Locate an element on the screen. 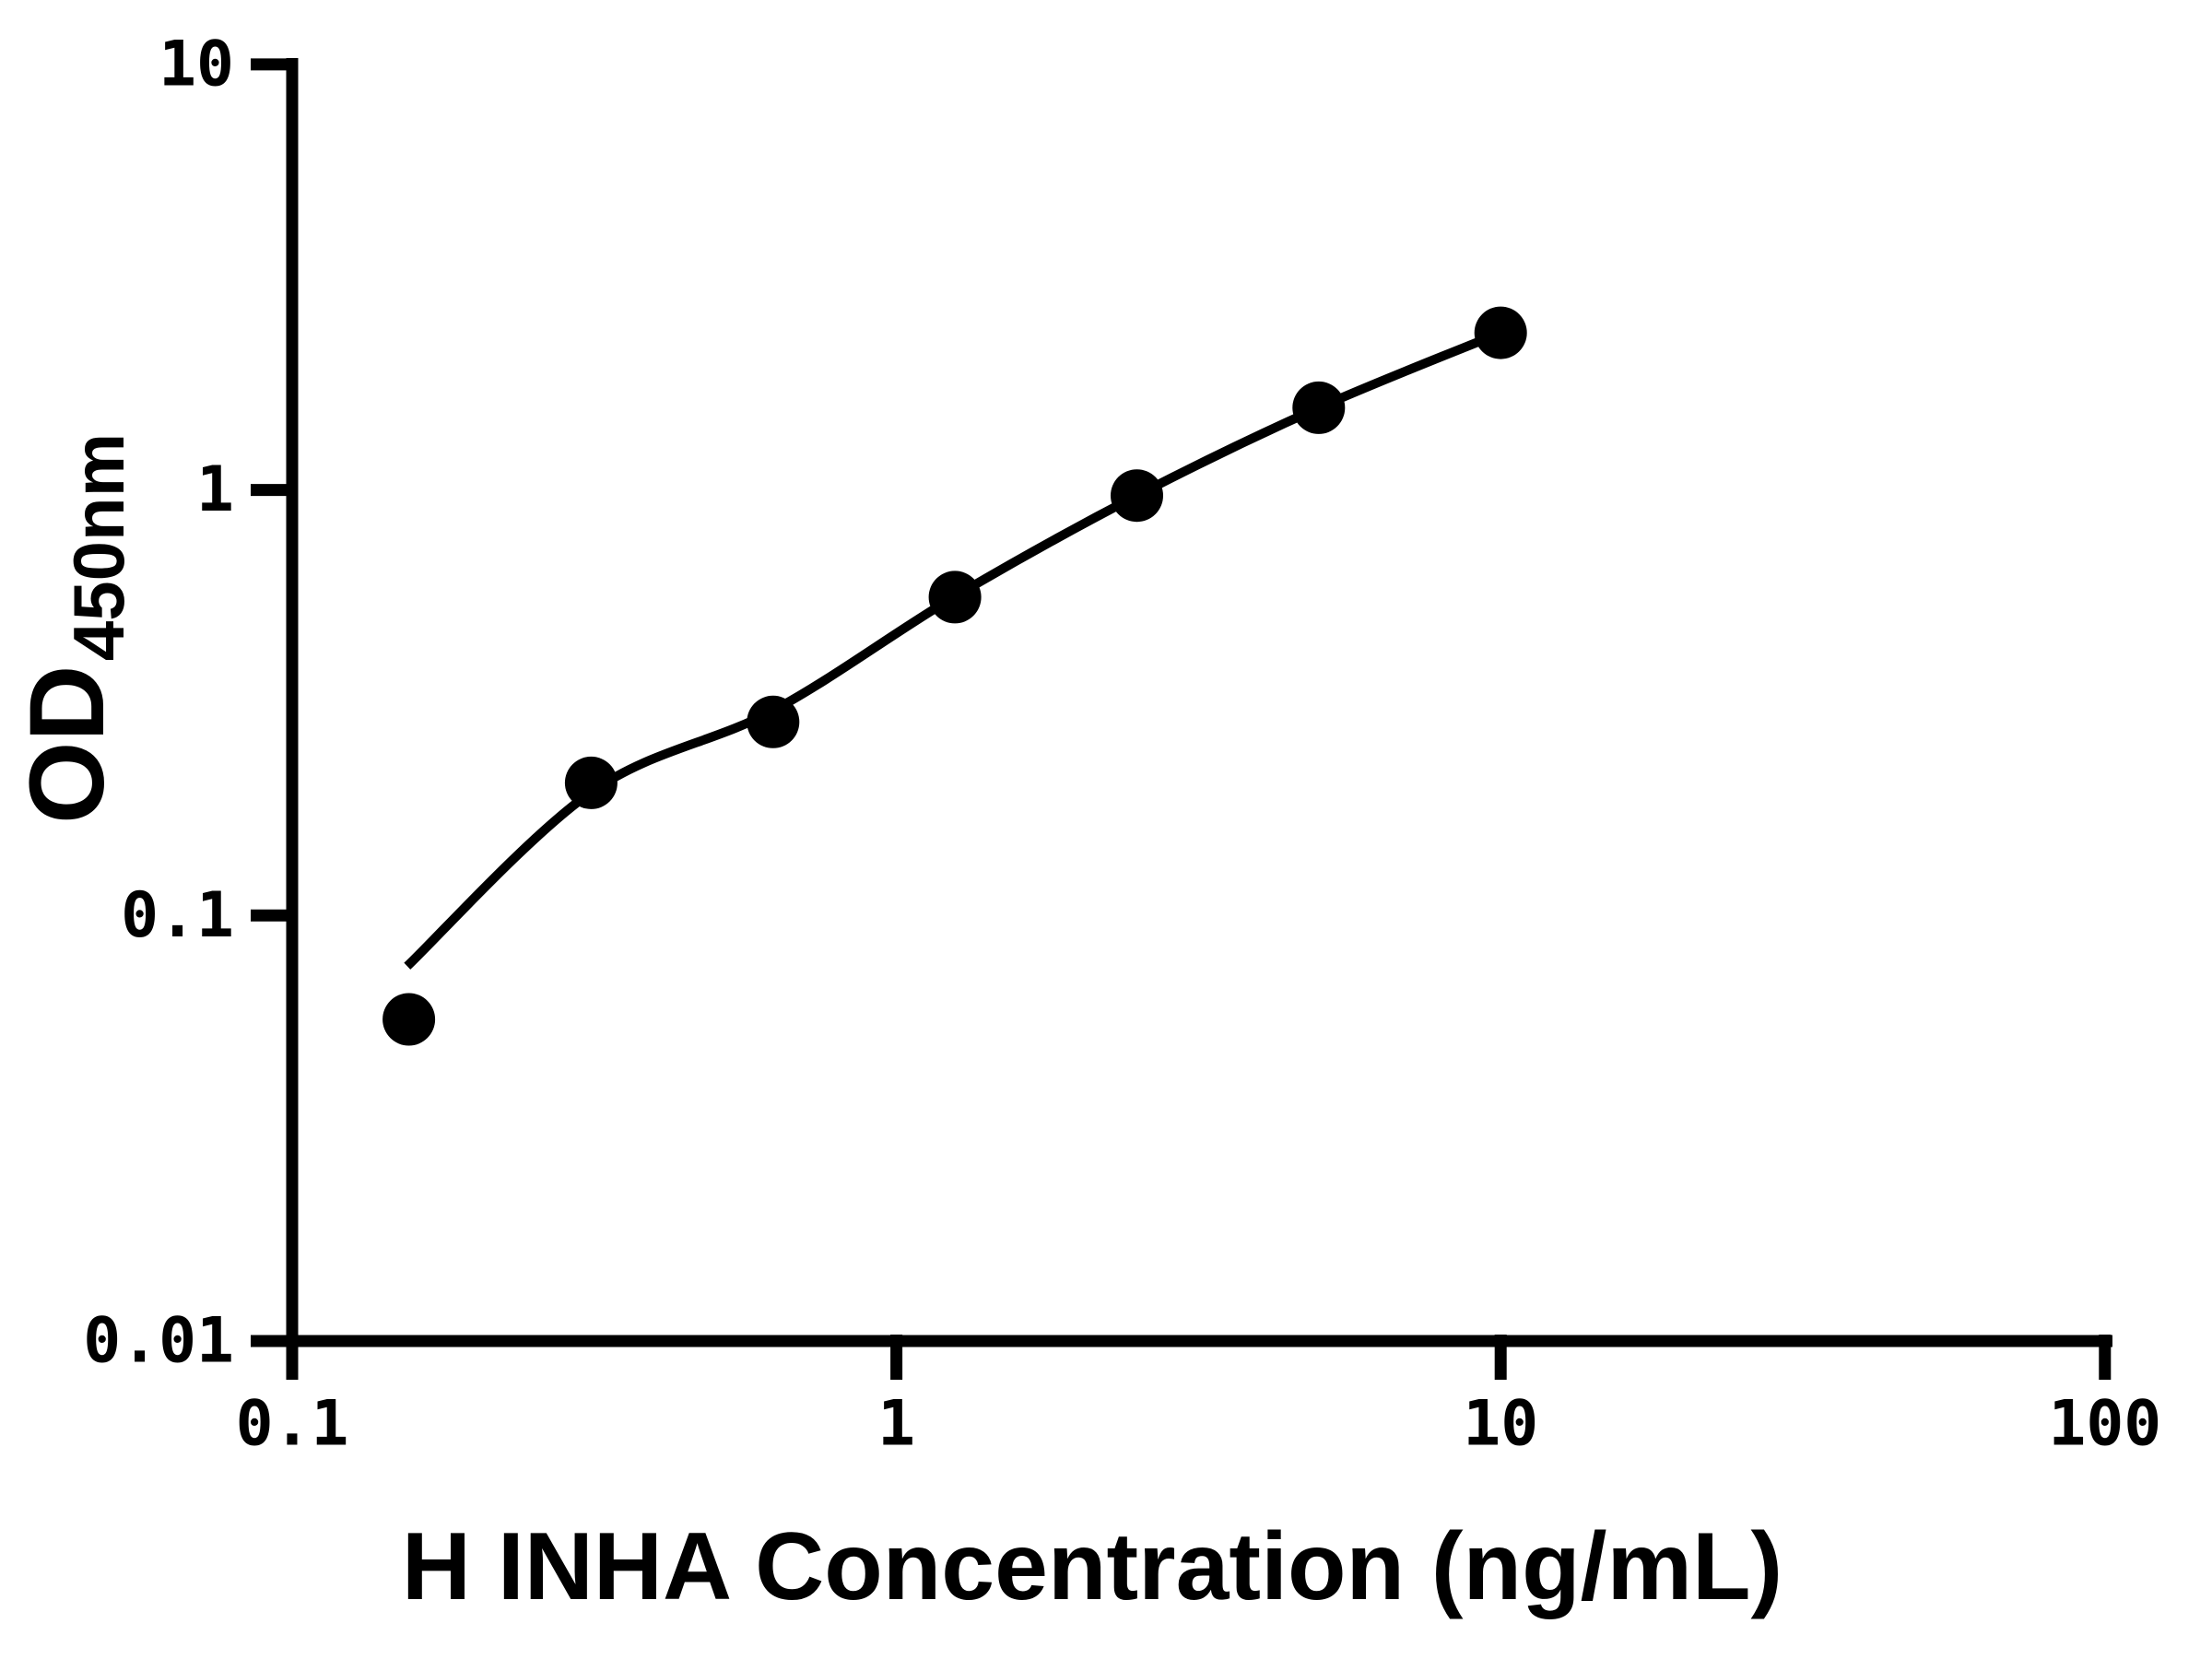 The width and height of the screenshot is (2212, 1659). x-tick-label: 0.1 is located at coordinates (292, 1424).